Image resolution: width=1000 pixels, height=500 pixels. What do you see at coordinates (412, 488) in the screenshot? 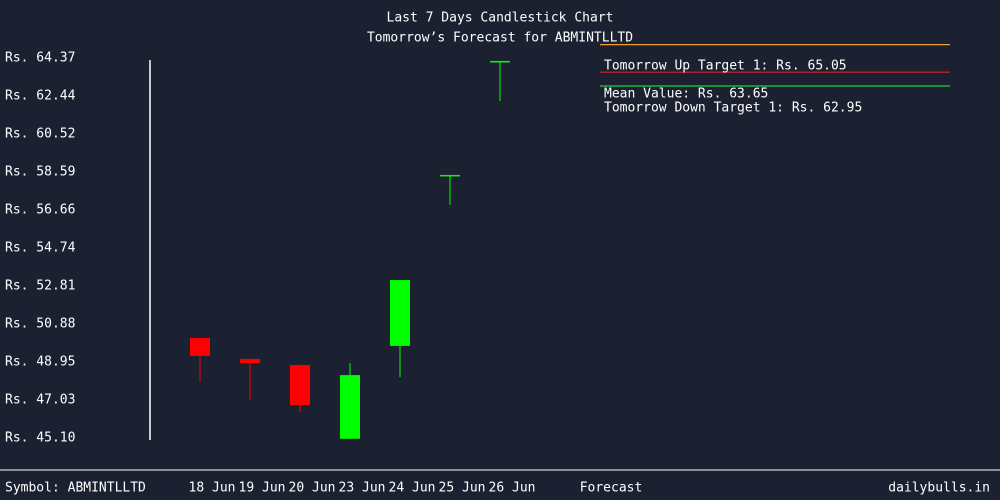
I see `x-tick-label: 24 Jun` at bounding box center [412, 488].